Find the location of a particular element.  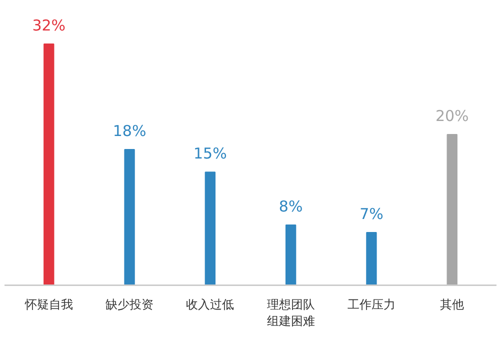

x-tick-label: 其他 is located at coordinates (452, 304).